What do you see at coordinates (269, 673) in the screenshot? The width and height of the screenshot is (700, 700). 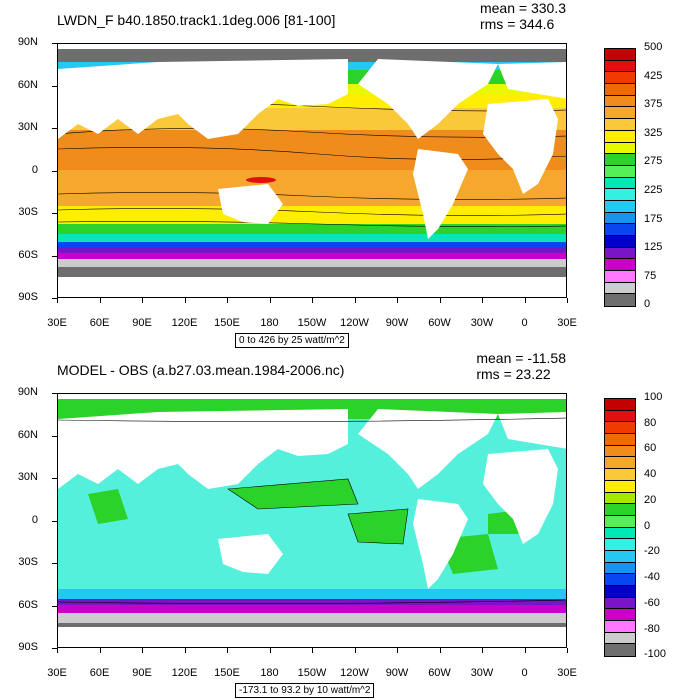 I see `lon-tick-label: 180` at bounding box center [269, 673].